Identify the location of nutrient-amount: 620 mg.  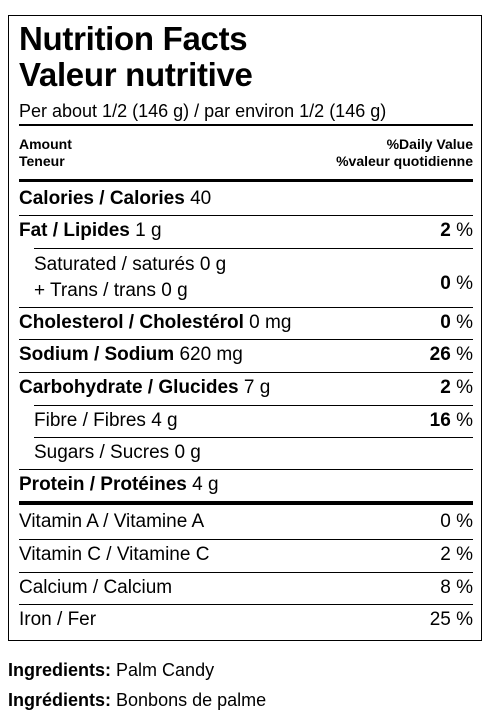
(211, 354).